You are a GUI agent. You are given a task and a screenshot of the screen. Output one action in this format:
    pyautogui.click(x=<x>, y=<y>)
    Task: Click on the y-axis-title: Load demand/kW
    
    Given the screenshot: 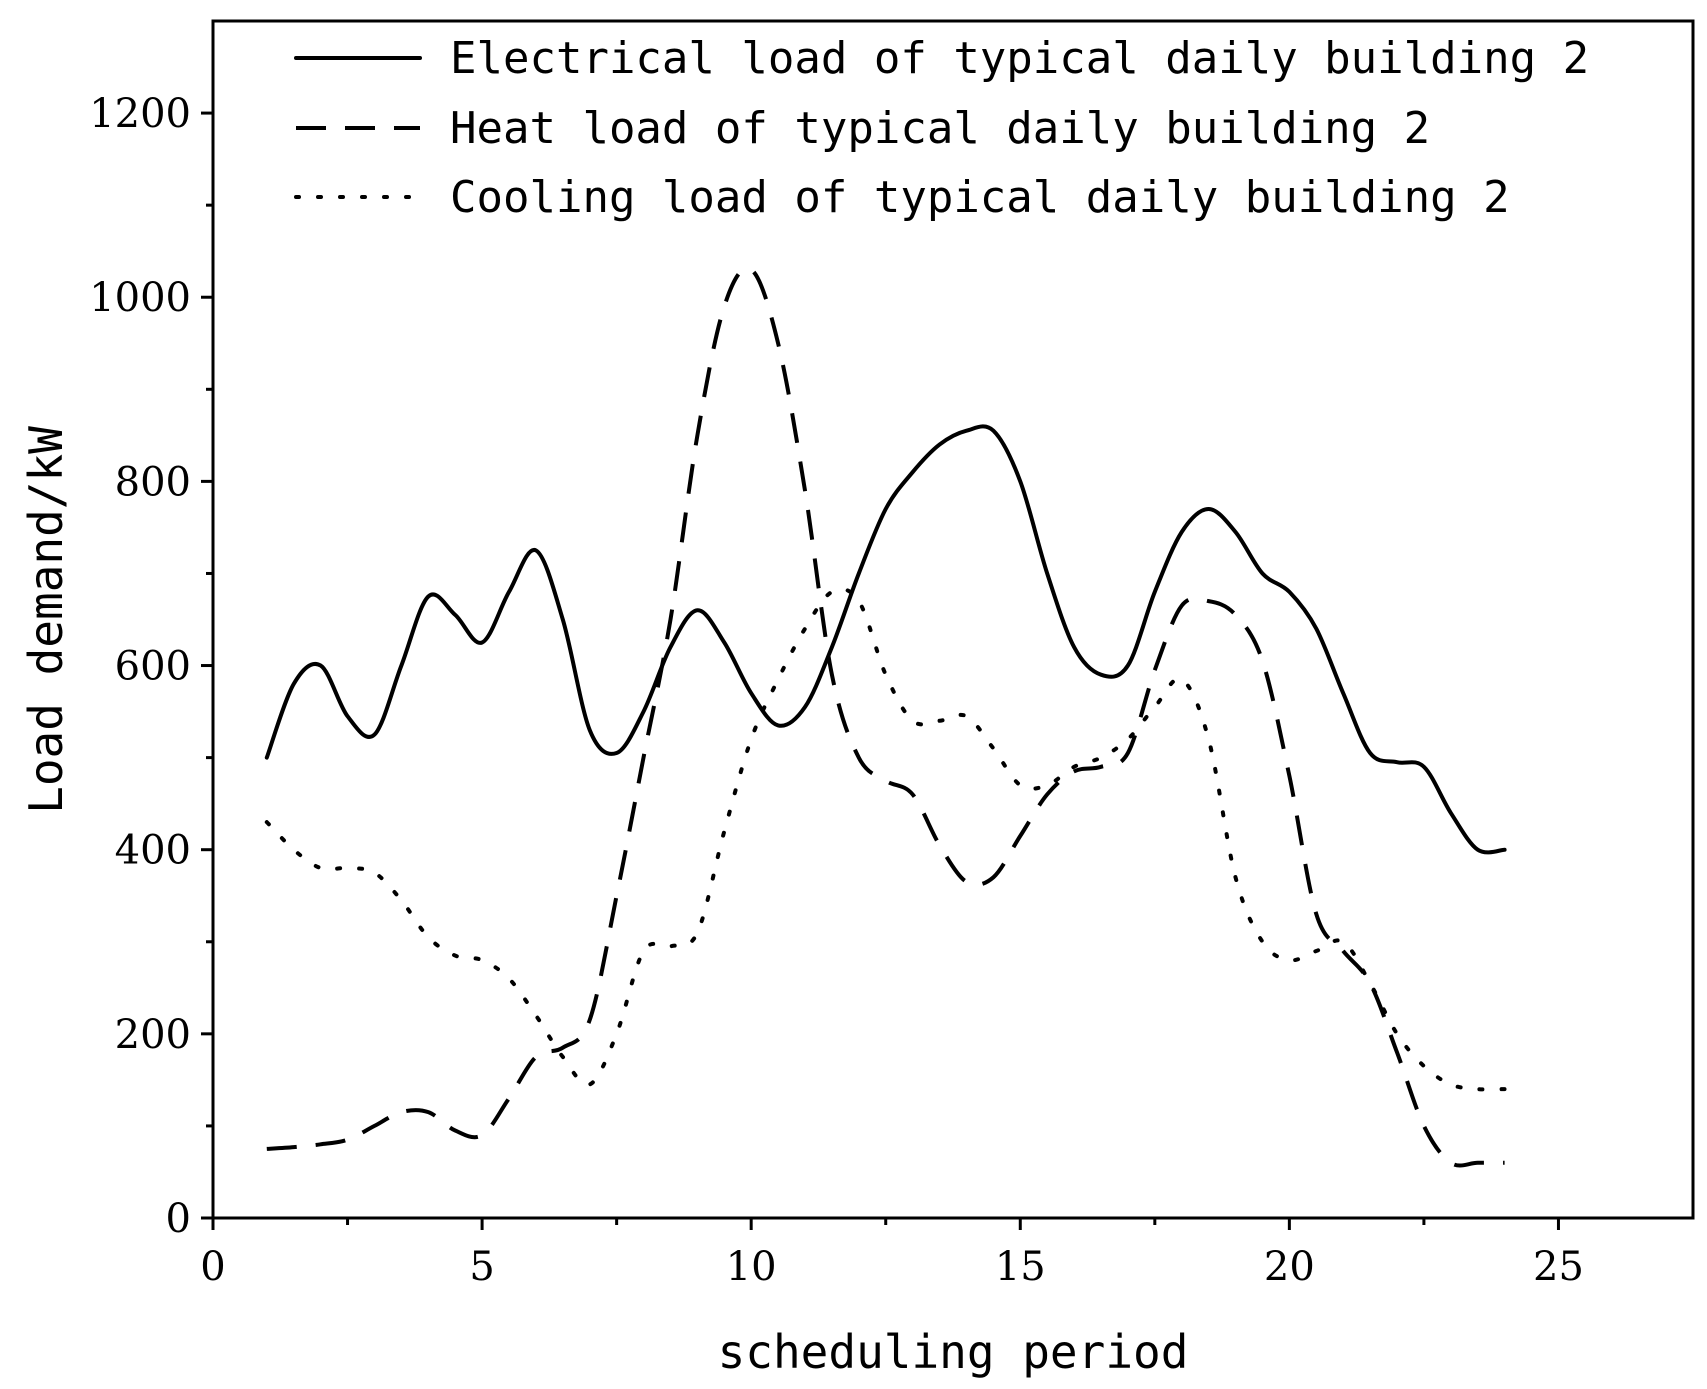 What is the action you would take?
    pyautogui.click(x=46, y=620)
    